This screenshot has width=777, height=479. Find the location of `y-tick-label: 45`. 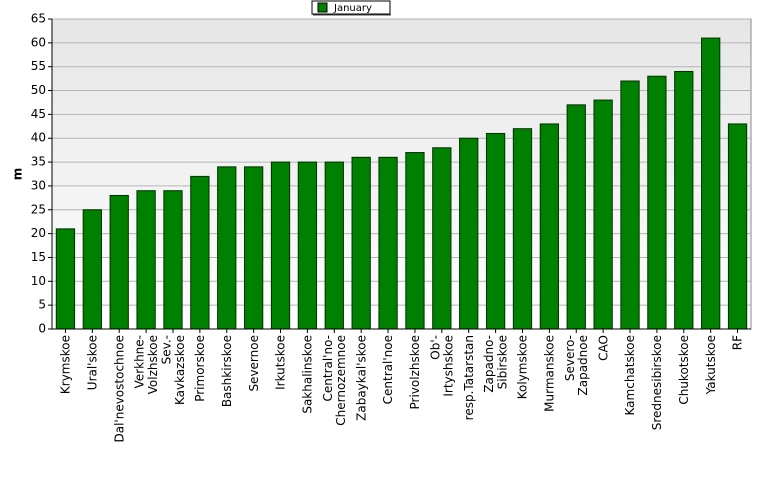

y-tick-label: 45 is located at coordinates (38, 114).